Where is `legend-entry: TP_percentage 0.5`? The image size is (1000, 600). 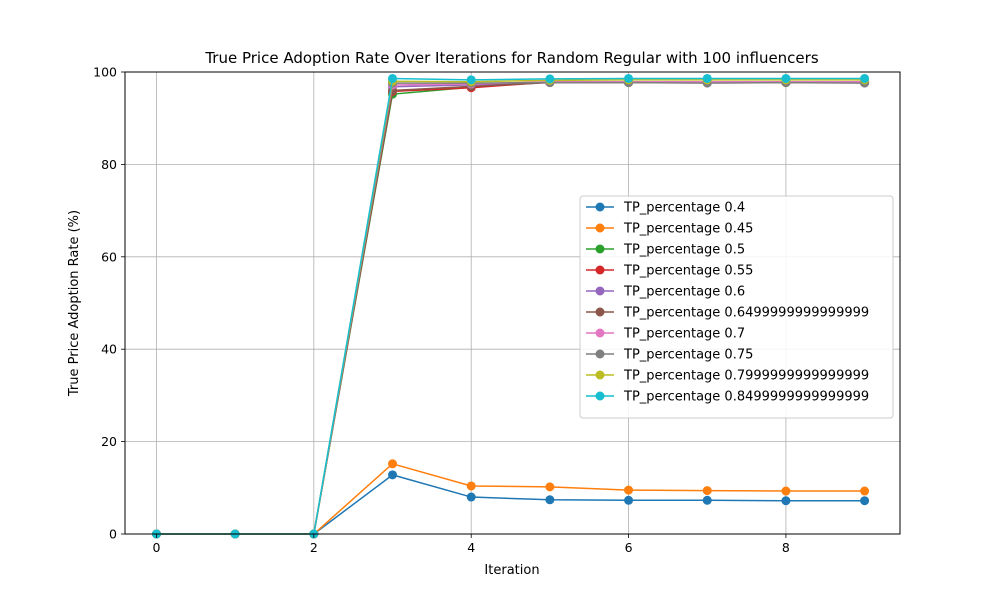 legend-entry: TP_percentage 0.5 is located at coordinates (665, 250).